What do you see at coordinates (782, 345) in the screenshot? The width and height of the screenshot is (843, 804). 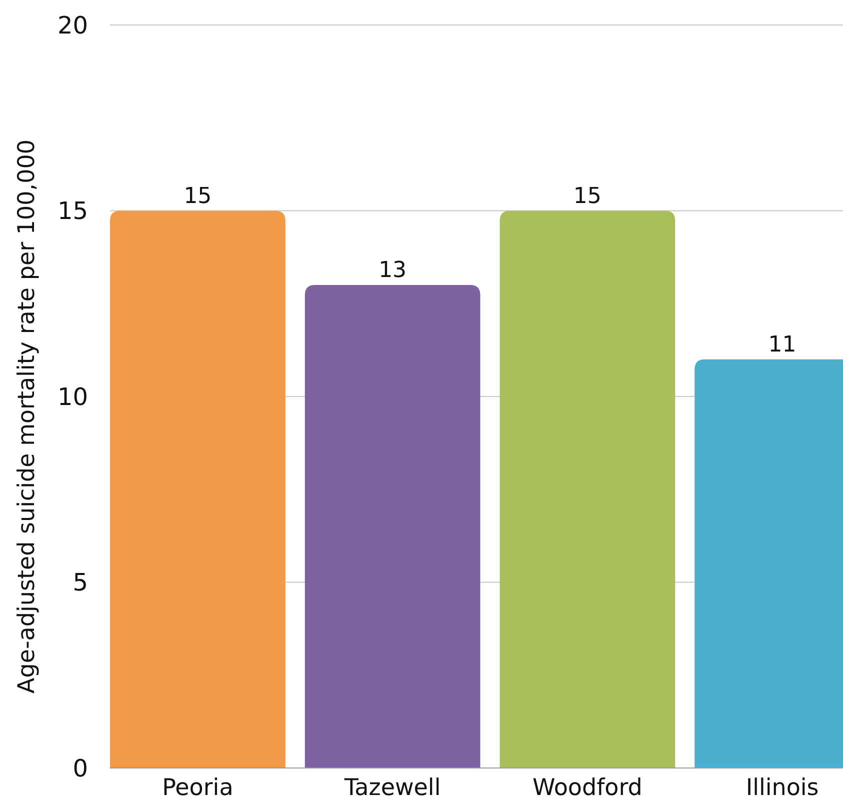 I see `data-label: 11` at bounding box center [782, 345].